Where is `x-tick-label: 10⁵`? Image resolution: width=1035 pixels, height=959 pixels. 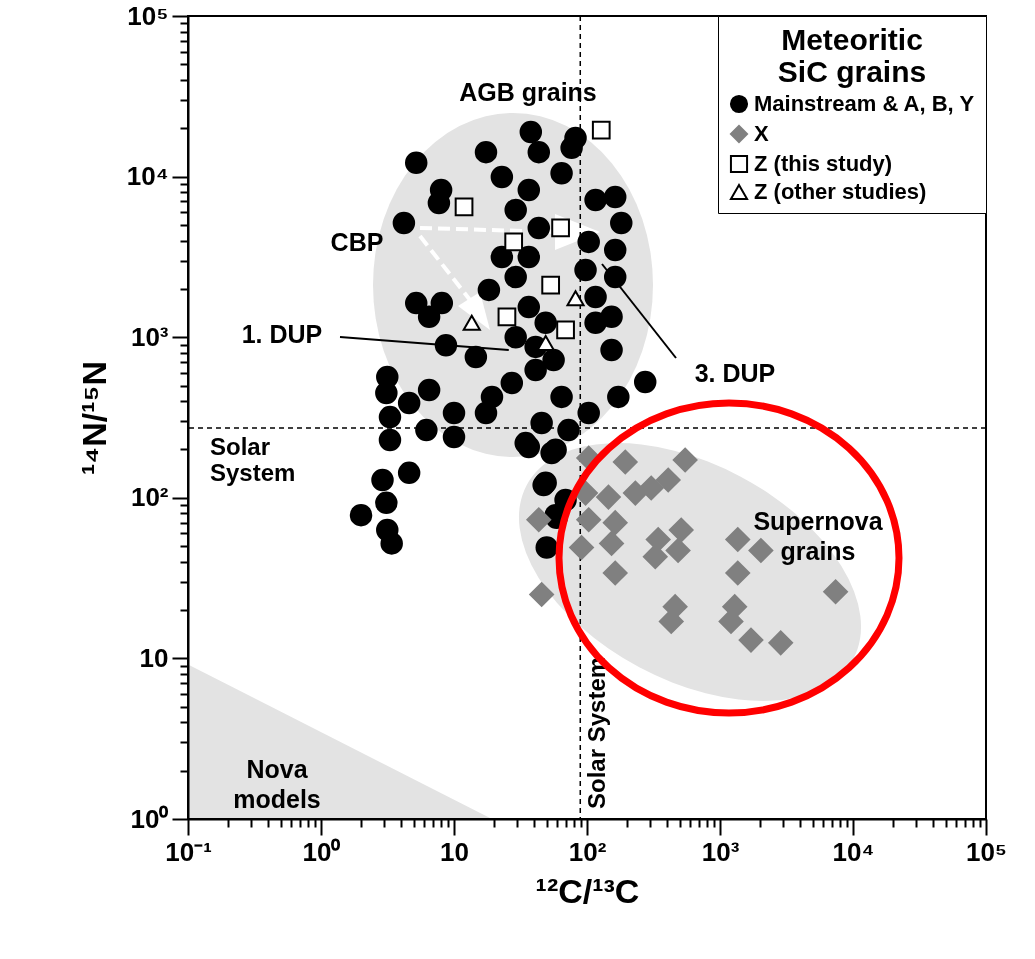
x-tick-label: 10⁵ is located at coordinates (986, 851).